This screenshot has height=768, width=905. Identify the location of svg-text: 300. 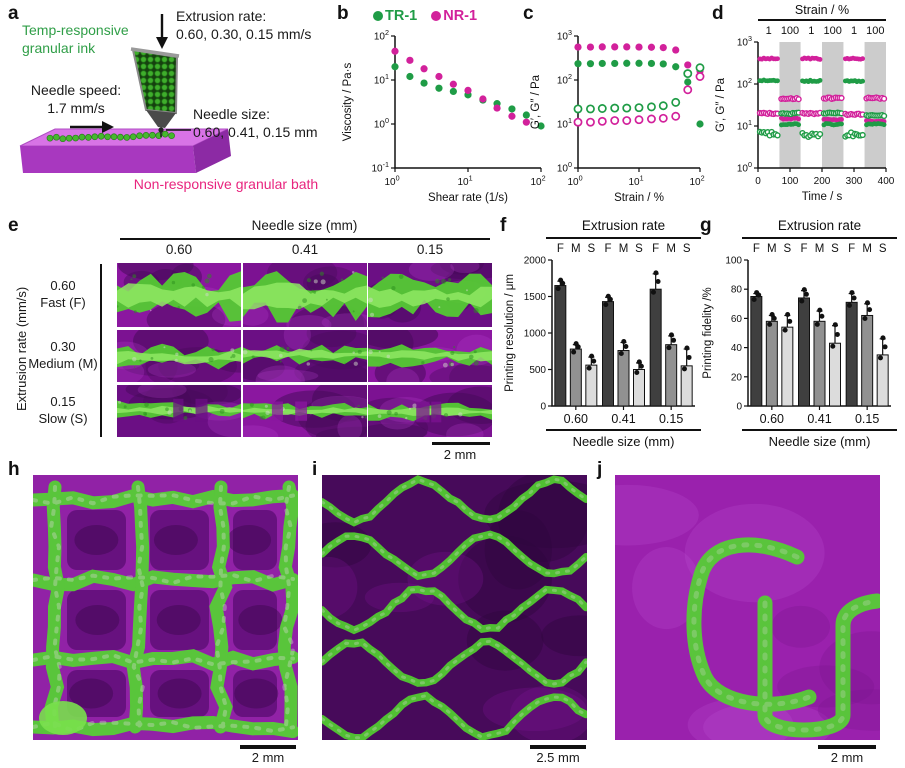
(854, 181).